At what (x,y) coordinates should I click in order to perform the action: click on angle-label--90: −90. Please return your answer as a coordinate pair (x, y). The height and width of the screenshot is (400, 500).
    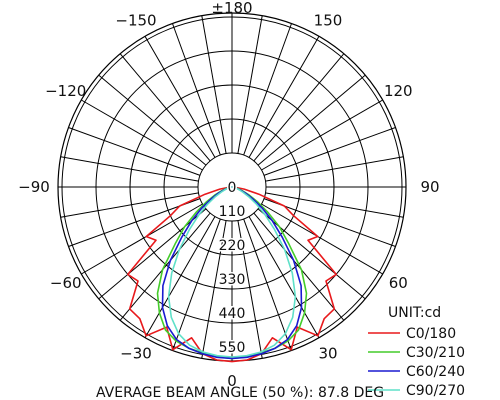
    Looking at the image, I should click on (34, 187).